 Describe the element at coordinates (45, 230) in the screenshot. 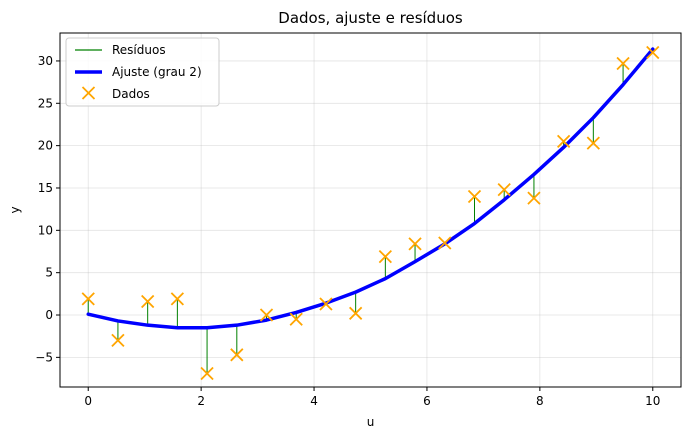

I see `y-tick-label: 10` at that location.